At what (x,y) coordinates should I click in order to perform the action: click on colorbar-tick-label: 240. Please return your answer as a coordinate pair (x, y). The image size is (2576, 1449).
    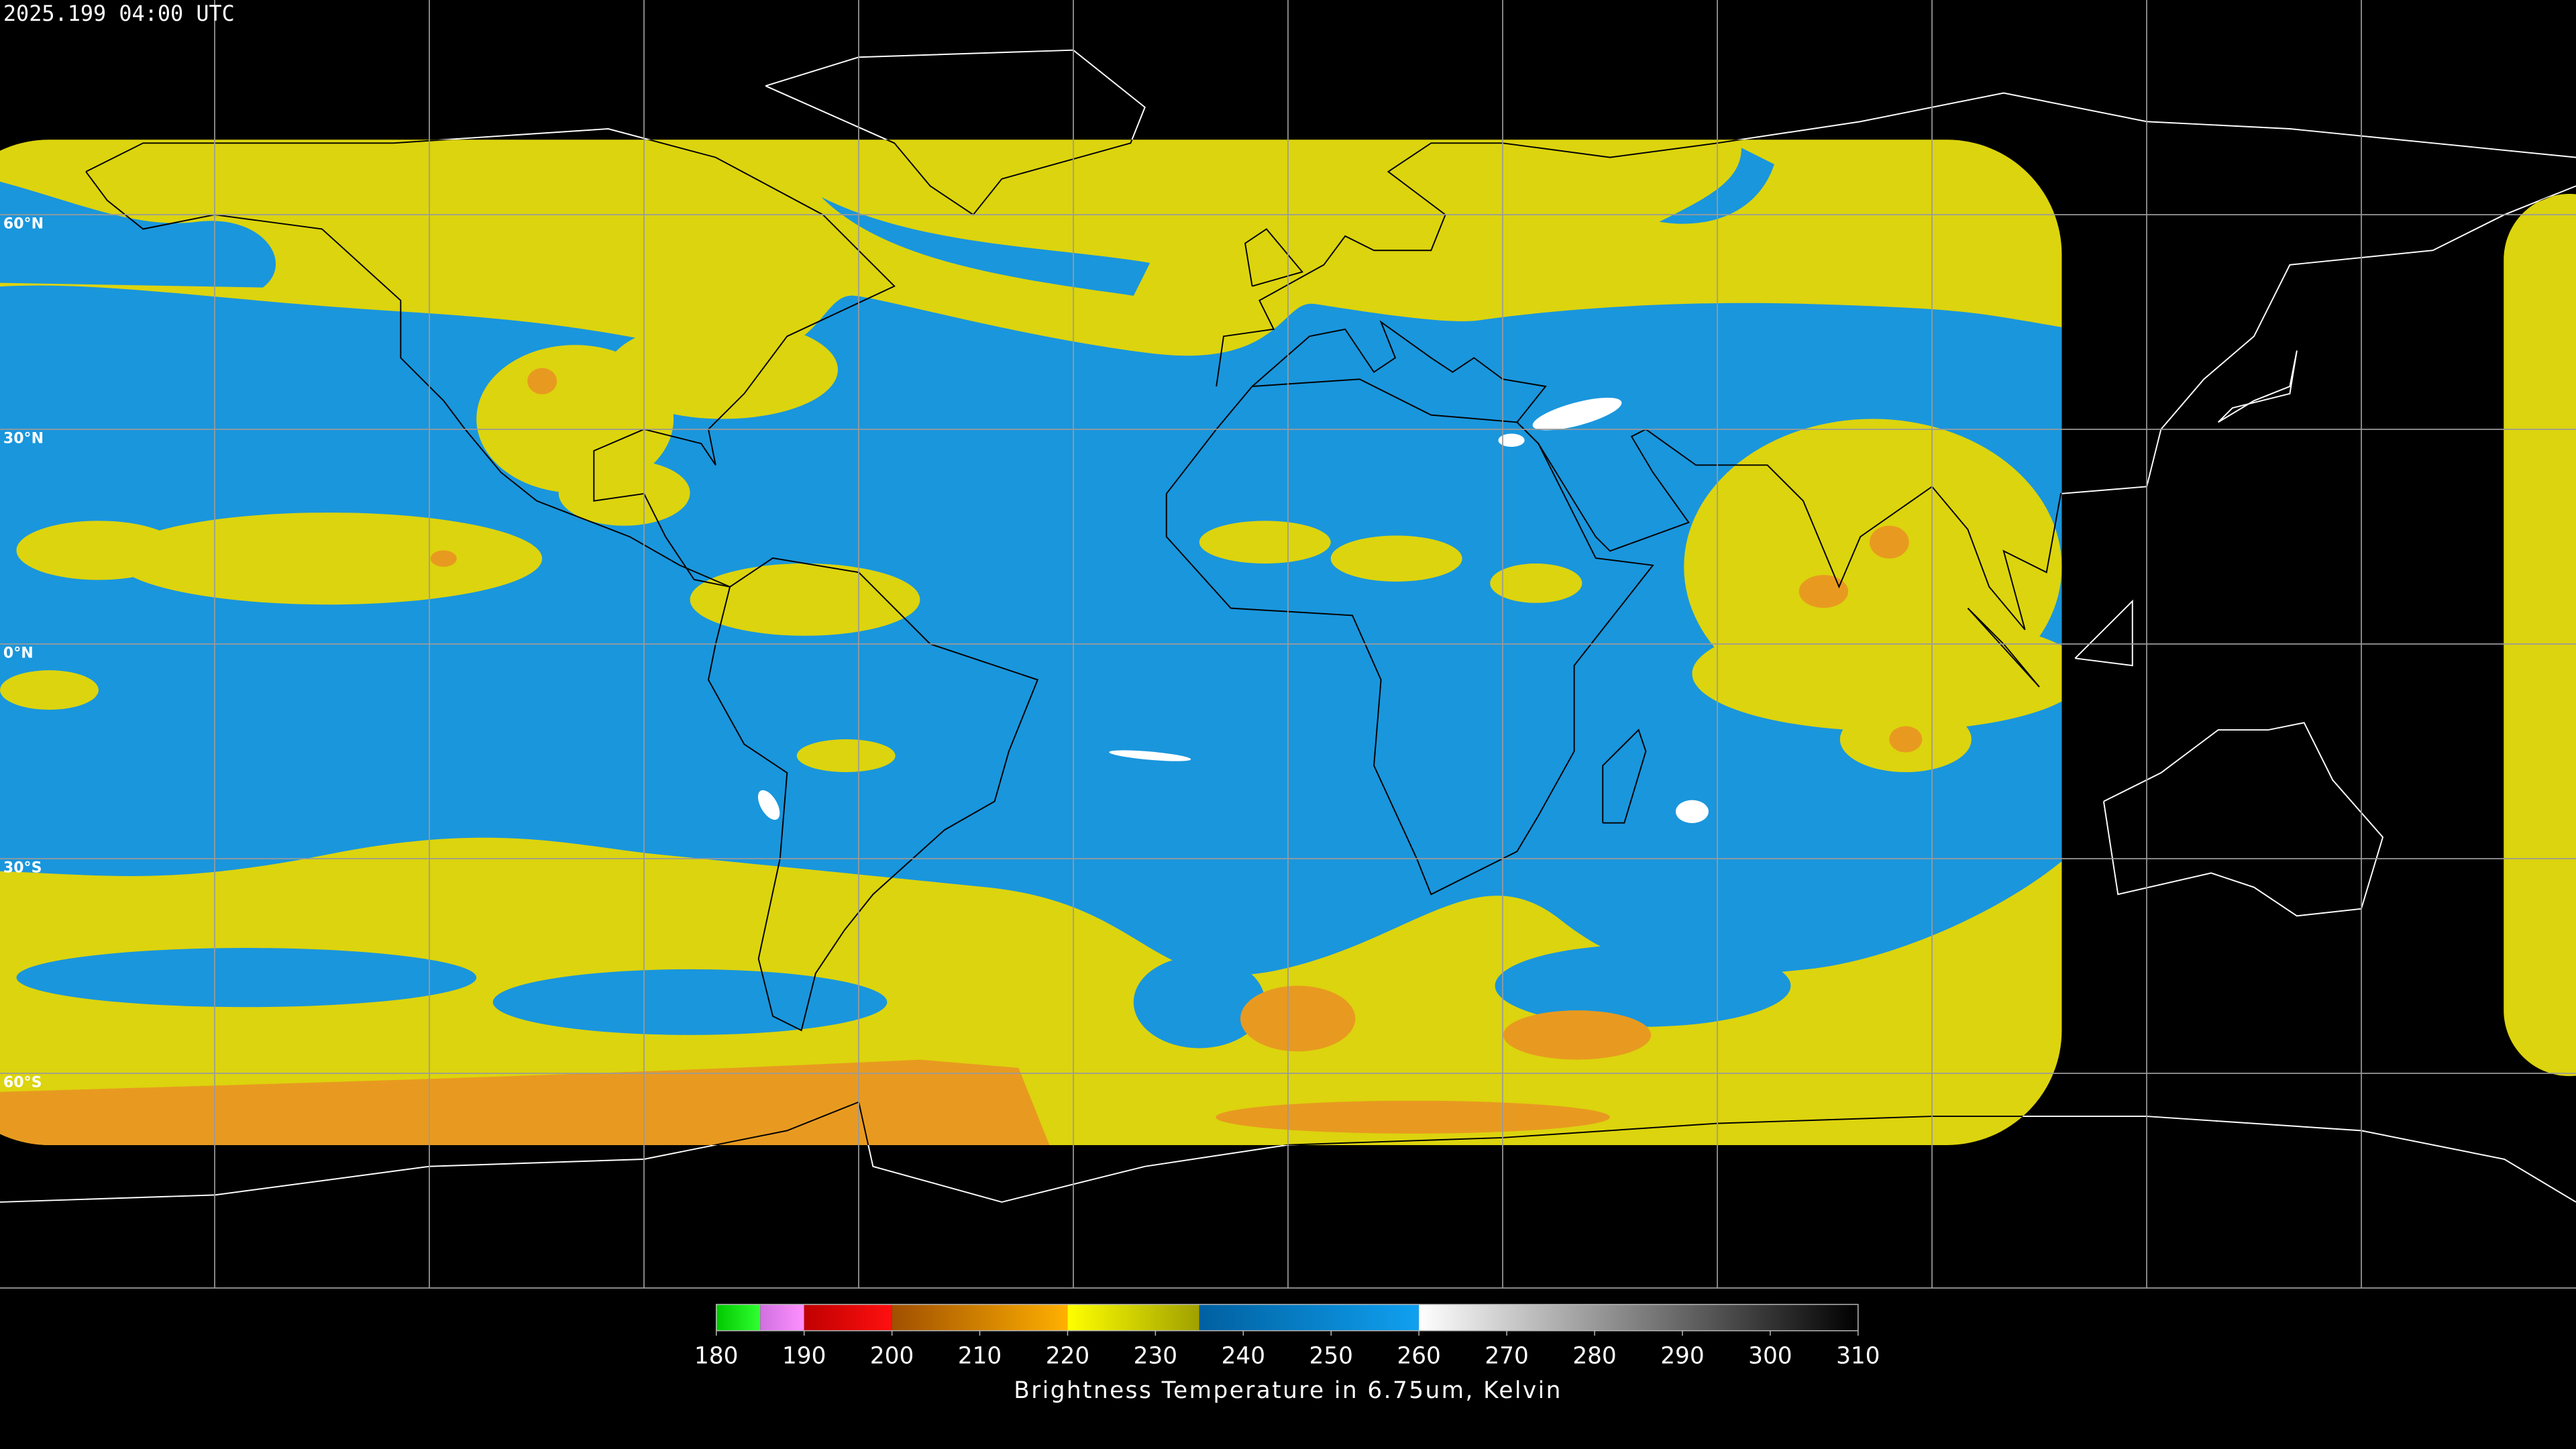
    Looking at the image, I should click on (1243, 1355).